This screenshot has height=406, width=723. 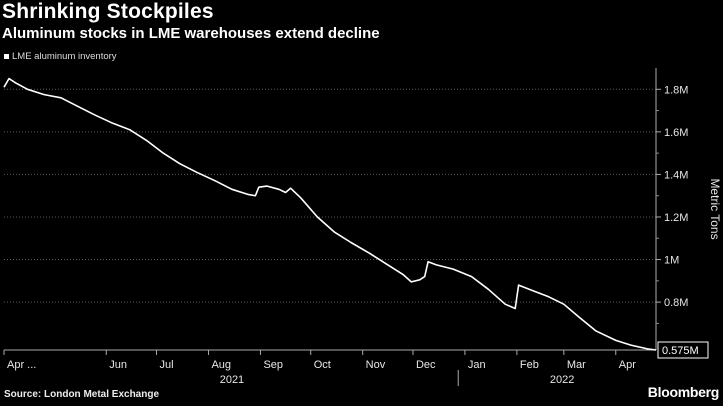 I want to click on bloomberg-logo: Bloomberg, so click(x=683, y=392).